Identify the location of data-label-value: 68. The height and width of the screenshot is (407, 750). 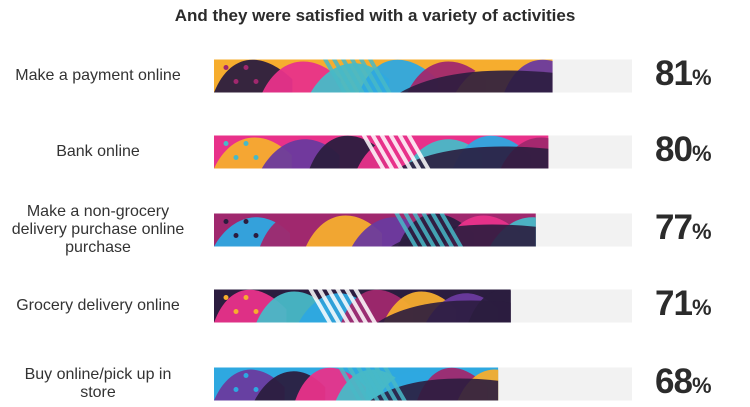
(674, 381).